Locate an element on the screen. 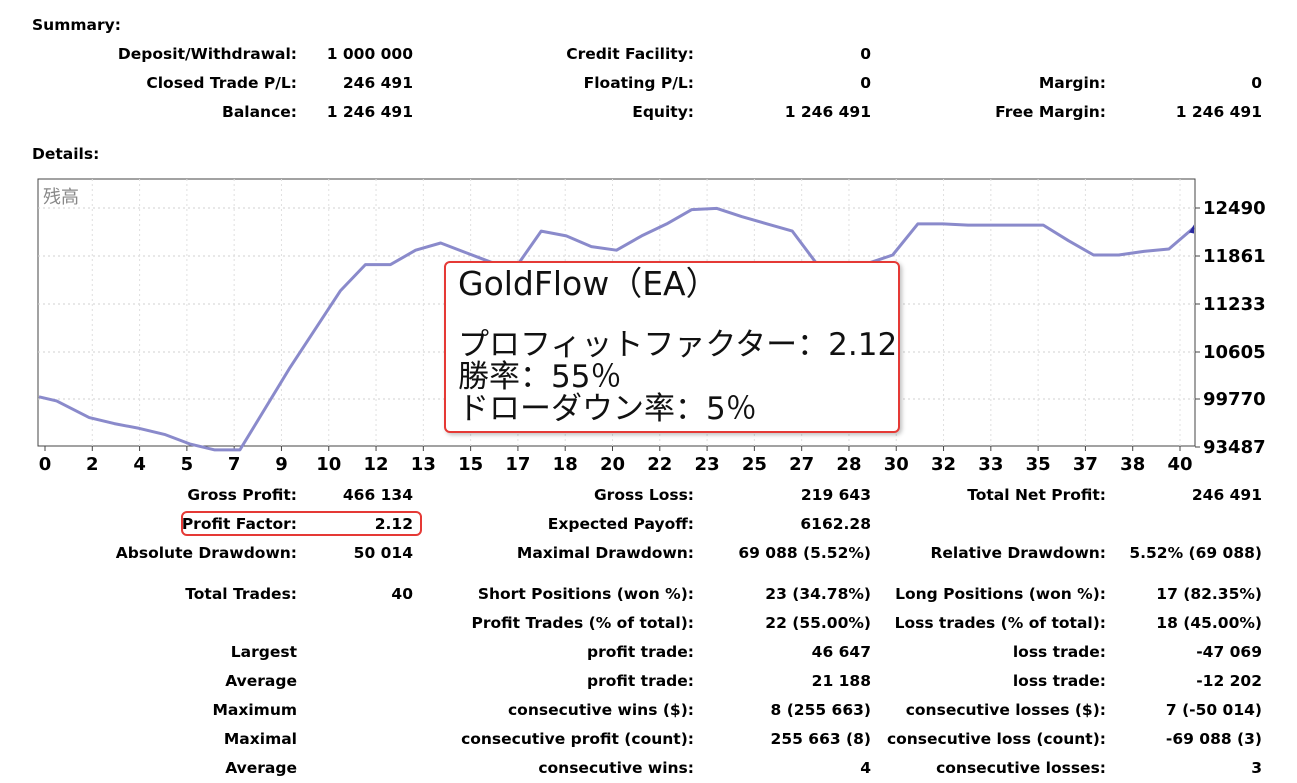  x-tick-label: 32 is located at coordinates (943, 464).